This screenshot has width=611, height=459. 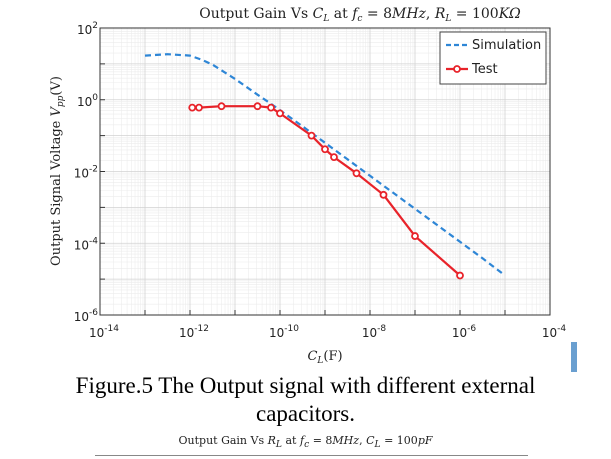 I want to click on legend-simulation-label: Simulation, so click(x=506, y=45).